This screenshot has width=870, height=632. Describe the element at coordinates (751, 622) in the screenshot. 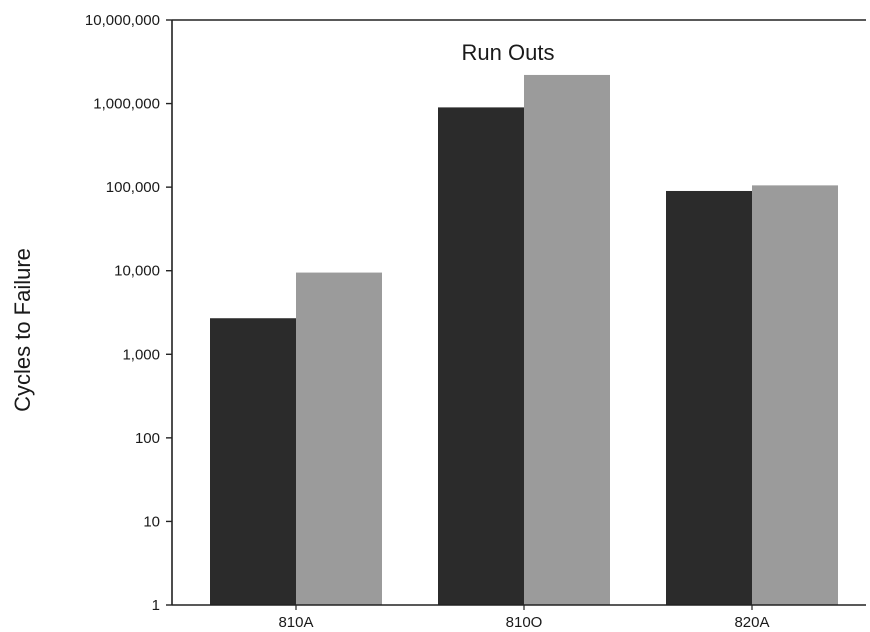

I see `x-tick-label: 820A` at that location.